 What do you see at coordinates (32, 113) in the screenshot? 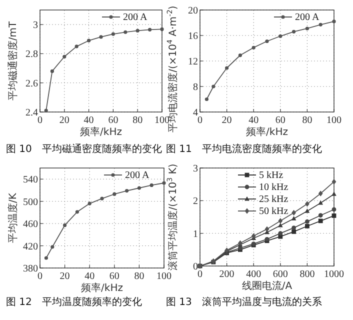
I see `y-tick-label: 2.4` at bounding box center [32, 113].